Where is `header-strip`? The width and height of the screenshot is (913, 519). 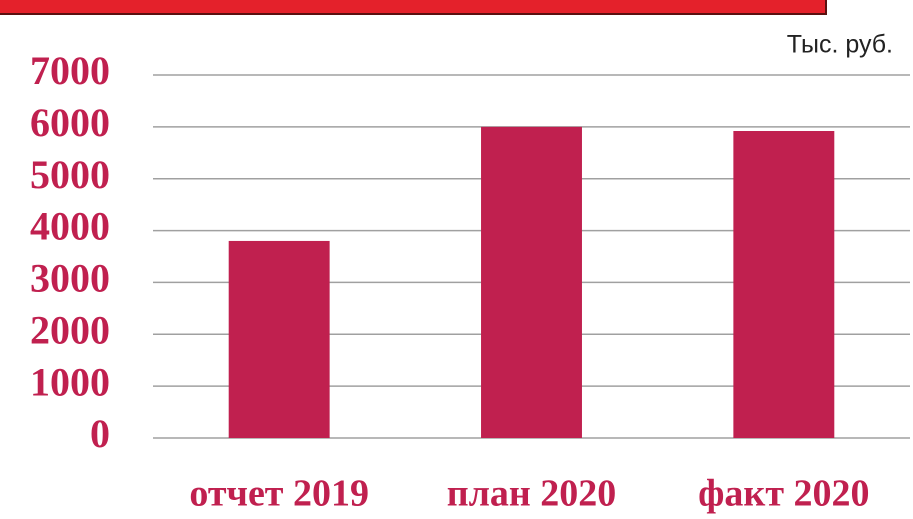
header-strip is located at coordinates (413, 7).